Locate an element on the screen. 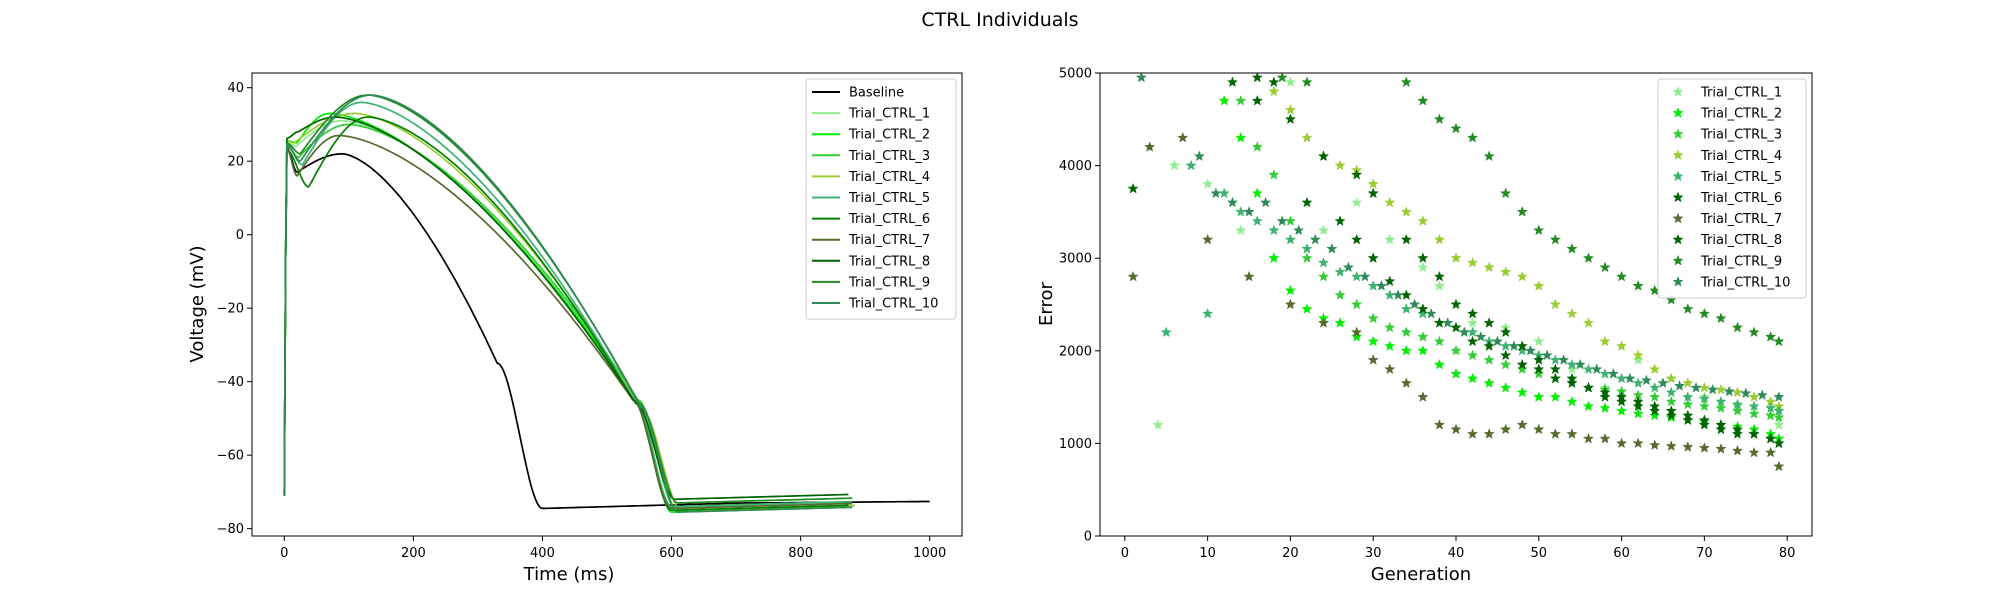 This screenshot has height=600, width=2000. error-chart-legend-label-trial-ctrl-5: Trial_CTRL_5 is located at coordinates (1741, 177).